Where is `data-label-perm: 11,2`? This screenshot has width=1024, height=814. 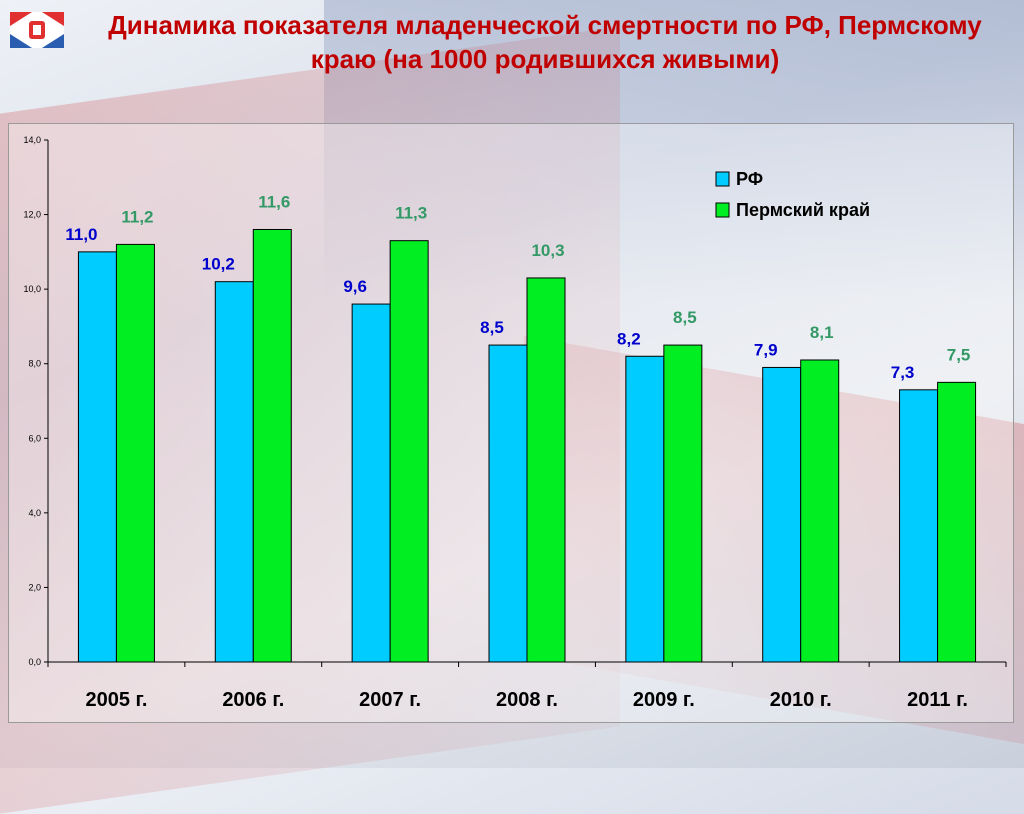 data-label-perm: 11,2 is located at coordinates (137, 216).